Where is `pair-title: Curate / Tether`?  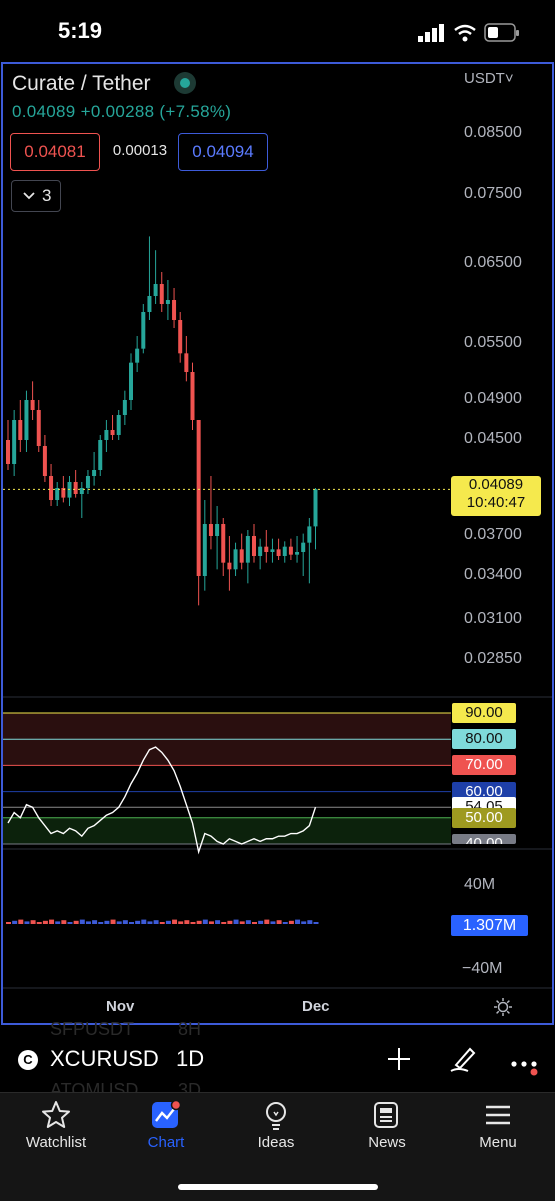 pair-title: Curate / Tether is located at coordinates (81, 83).